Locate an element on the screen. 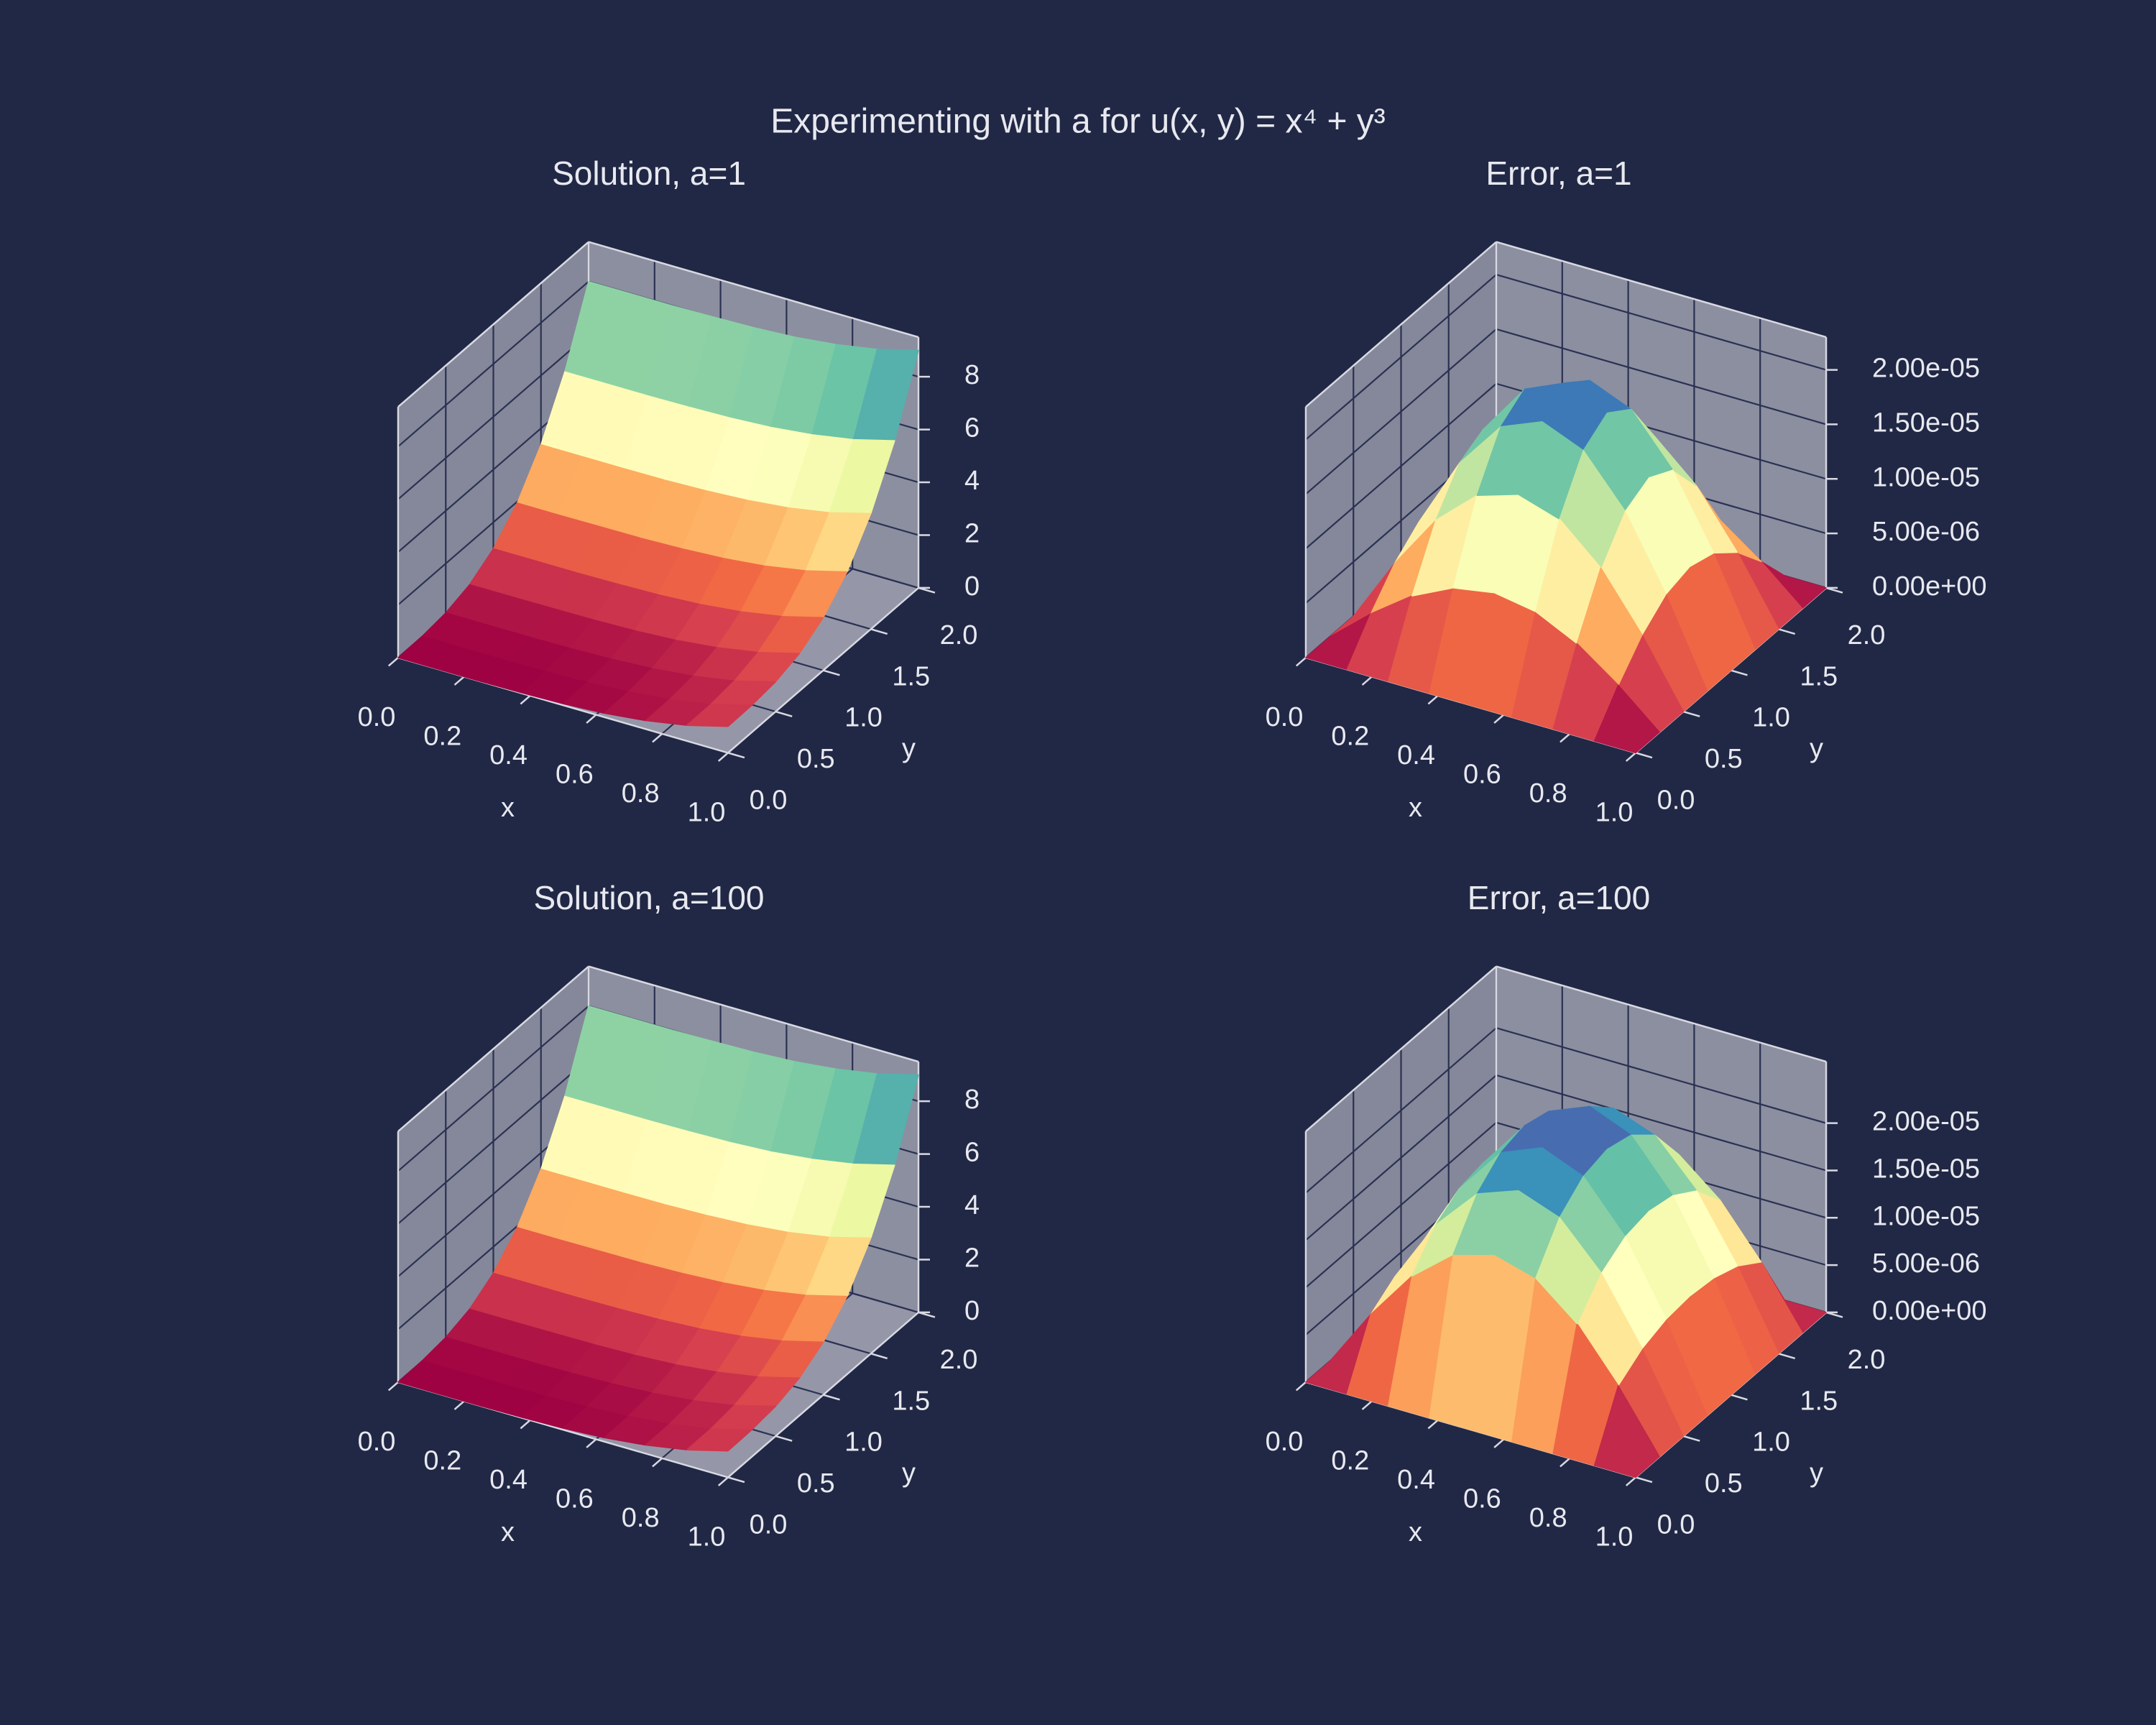 The width and height of the screenshot is (2156, 1725). z-tick-label: 0 is located at coordinates (972, 1311).